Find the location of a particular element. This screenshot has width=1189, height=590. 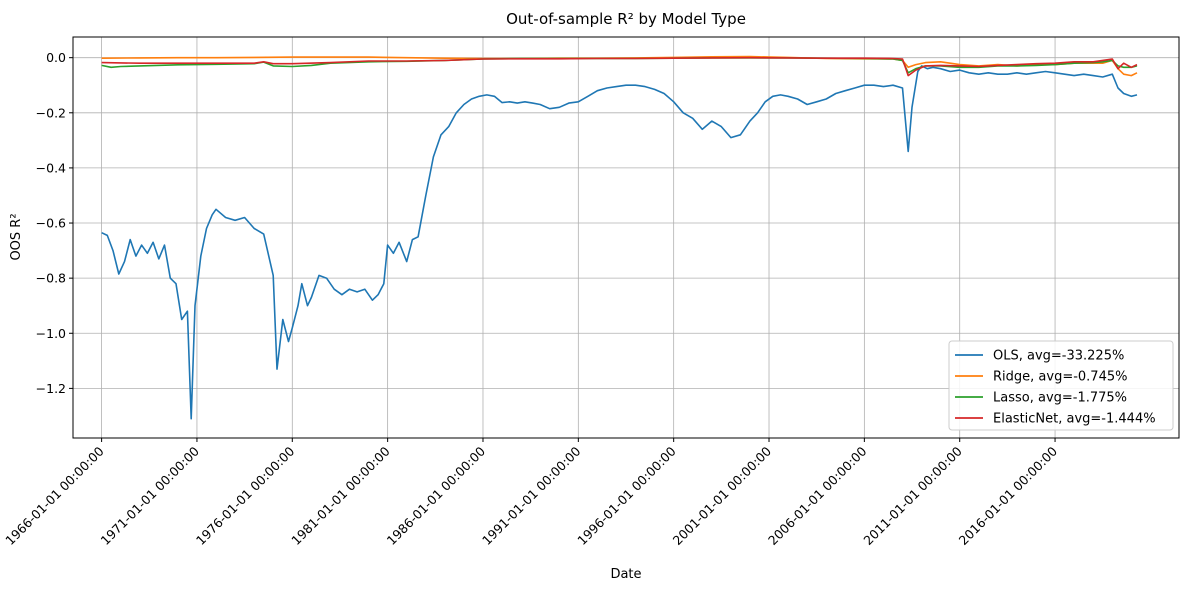

y-tick-label: −0.2 is located at coordinates (51, 112).